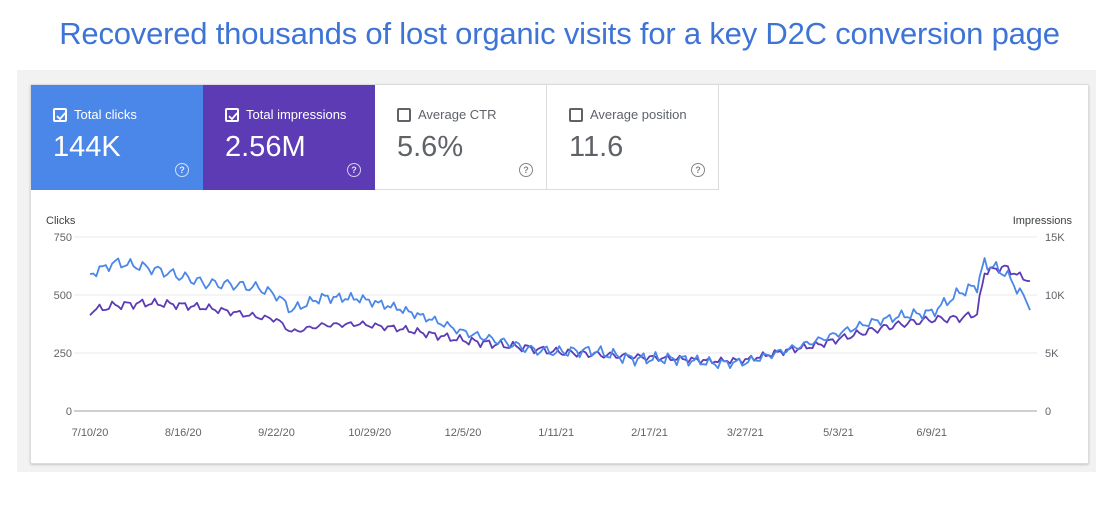 This screenshot has width=1119, height=514. Describe the element at coordinates (1052, 354) in the screenshot. I see `y-right-tick-label: 5K` at that location.